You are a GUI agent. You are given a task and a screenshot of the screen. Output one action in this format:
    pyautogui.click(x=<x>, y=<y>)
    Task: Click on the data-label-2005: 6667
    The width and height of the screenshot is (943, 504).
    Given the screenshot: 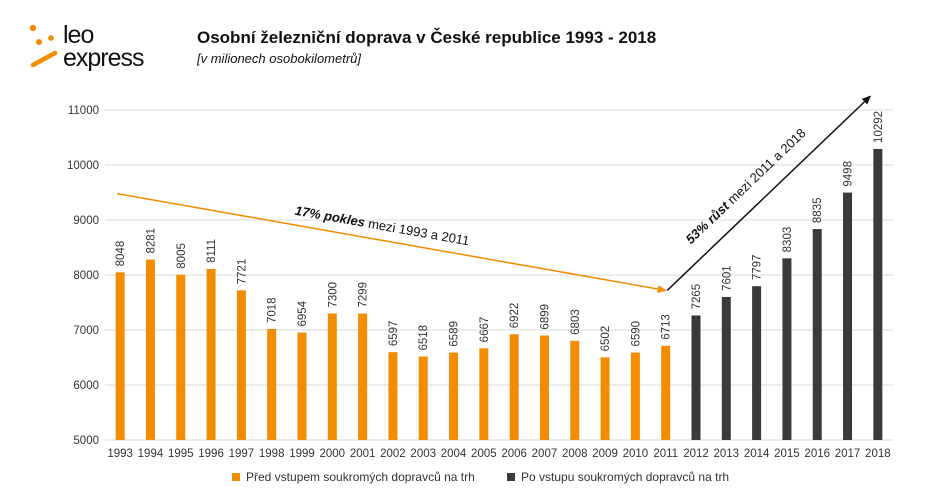 What is the action you would take?
    pyautogui.click(x=485, y=330)
    